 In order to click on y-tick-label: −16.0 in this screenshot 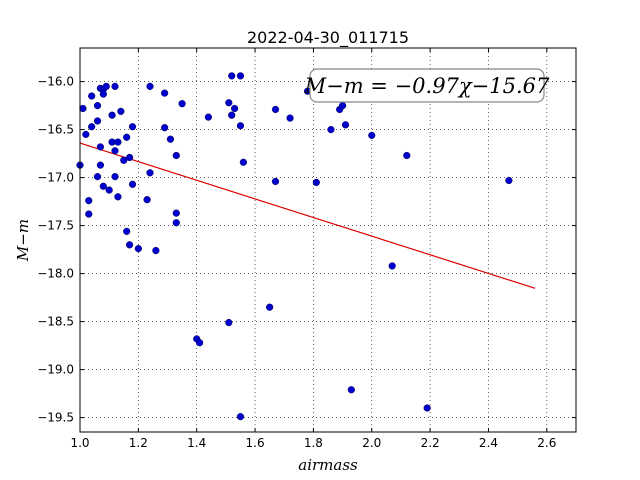, I will do `click(55, 82)`.